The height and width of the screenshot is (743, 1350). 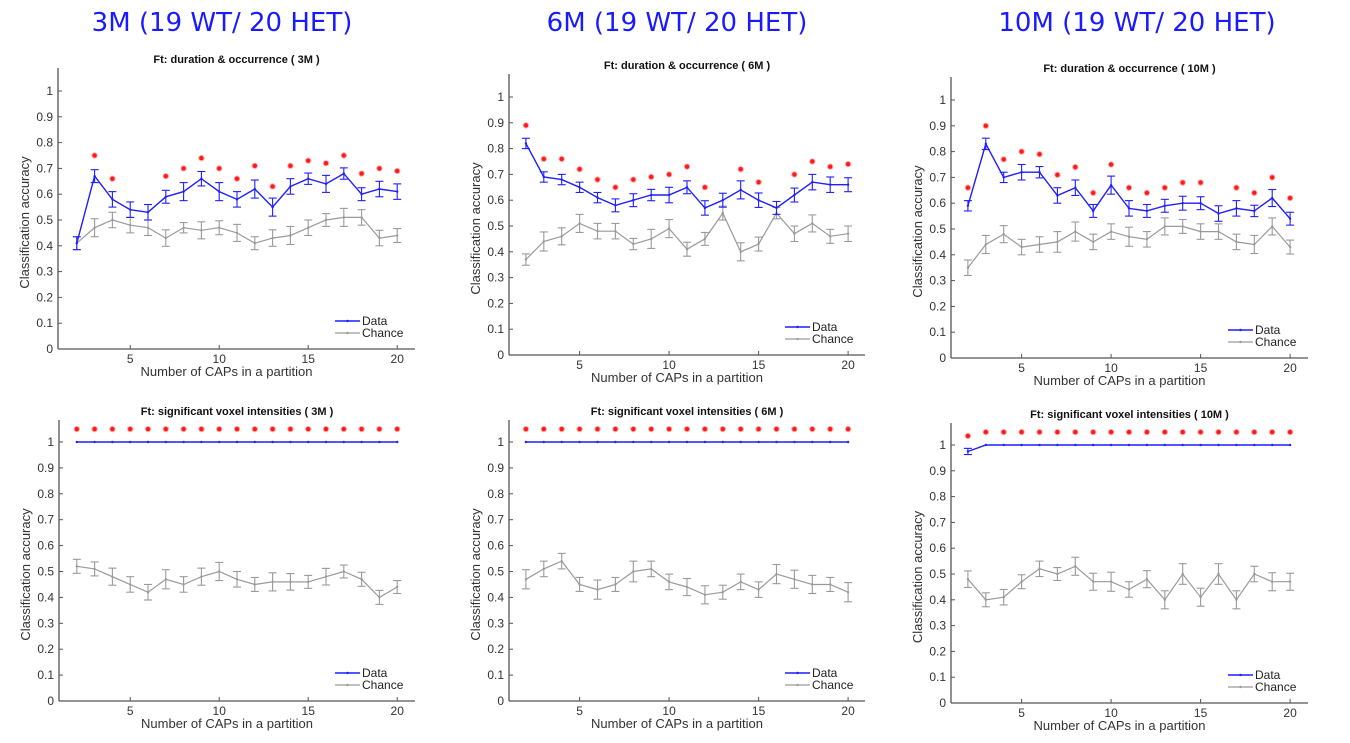 I want to click on x-tick-label: 5, so click(x=579, y=365).